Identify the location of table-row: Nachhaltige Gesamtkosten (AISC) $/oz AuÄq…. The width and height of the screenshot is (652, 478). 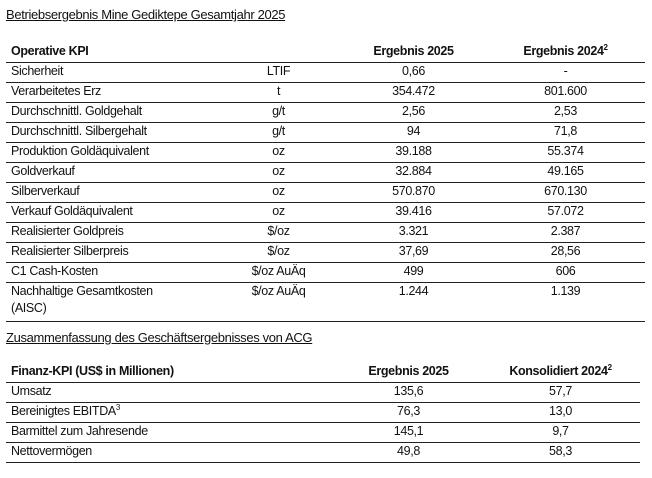
(325, 302).